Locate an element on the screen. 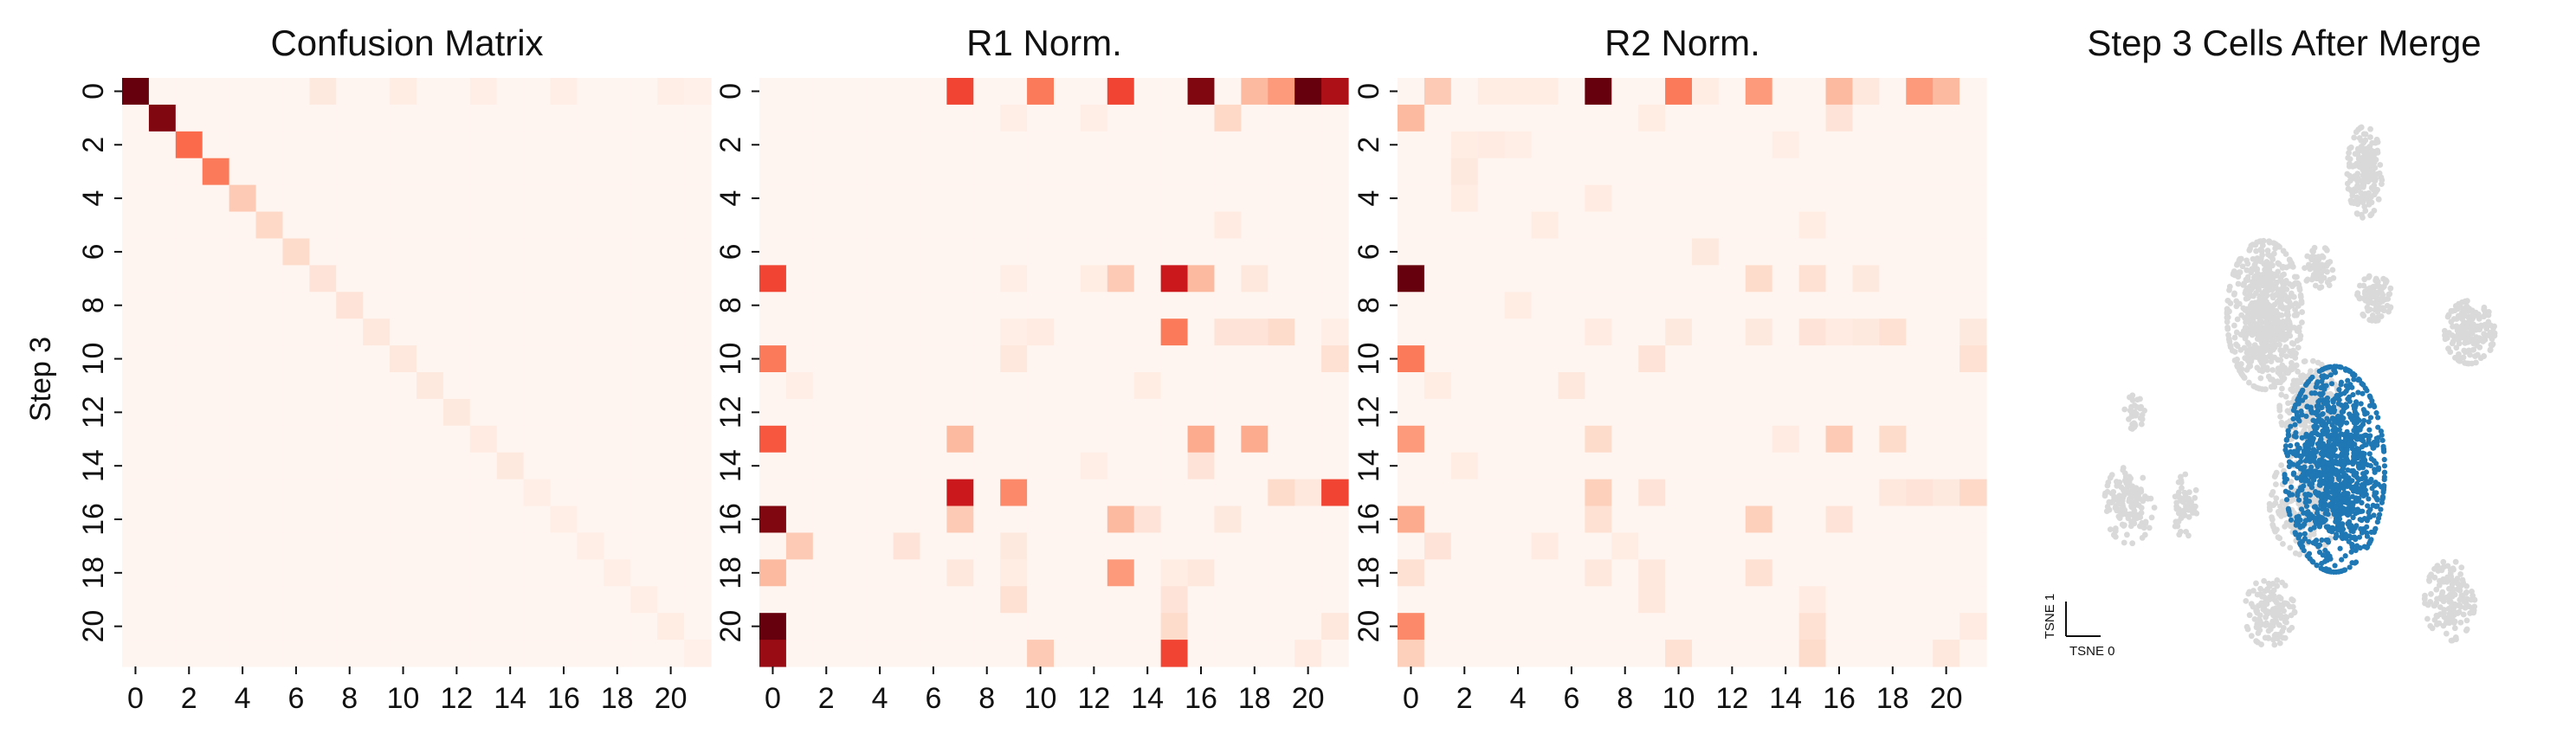  y-tick-label: 8 is located at coordinates (1369, 305).